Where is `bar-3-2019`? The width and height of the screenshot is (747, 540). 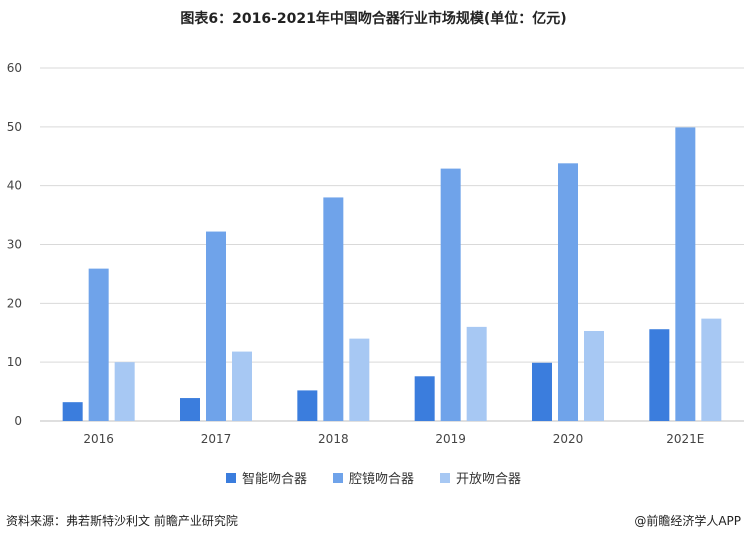 bar-3-2019 is located at coordinates (476, 373).